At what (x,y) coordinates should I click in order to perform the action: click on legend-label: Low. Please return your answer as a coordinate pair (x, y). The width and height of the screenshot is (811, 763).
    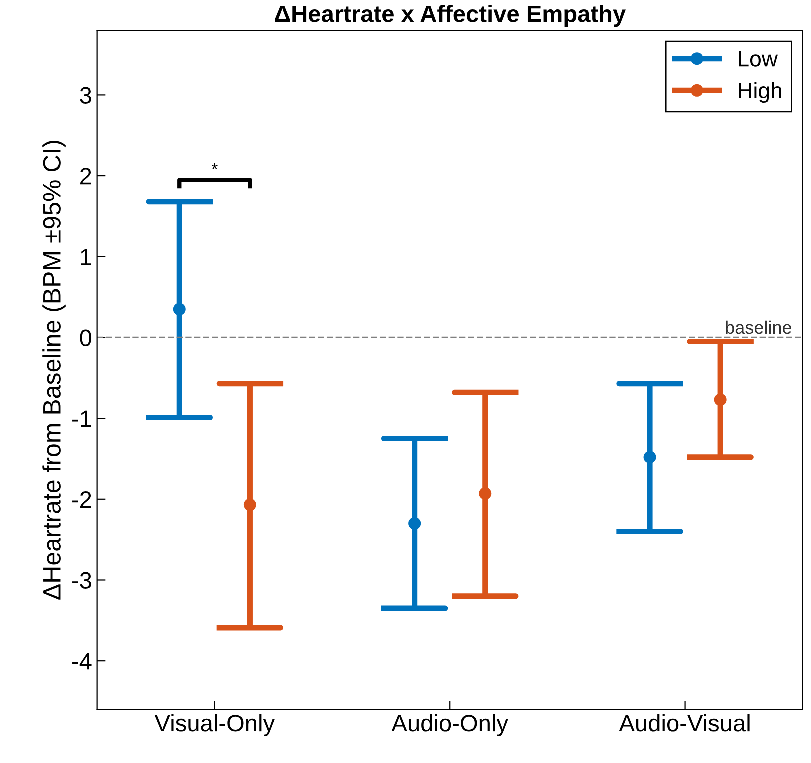
    Looking at the image, I should click on (758, 59).